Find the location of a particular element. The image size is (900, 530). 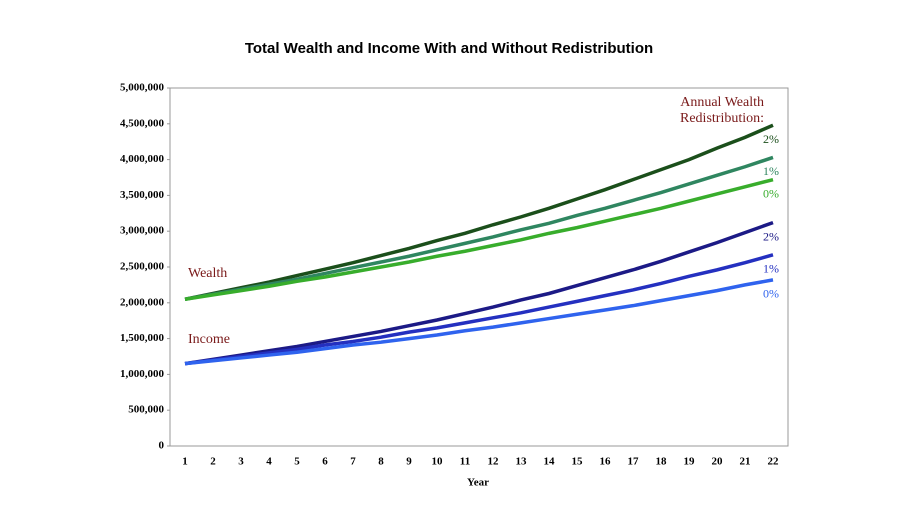

x-tick-label: 18 is located at coordinates (662, 462).